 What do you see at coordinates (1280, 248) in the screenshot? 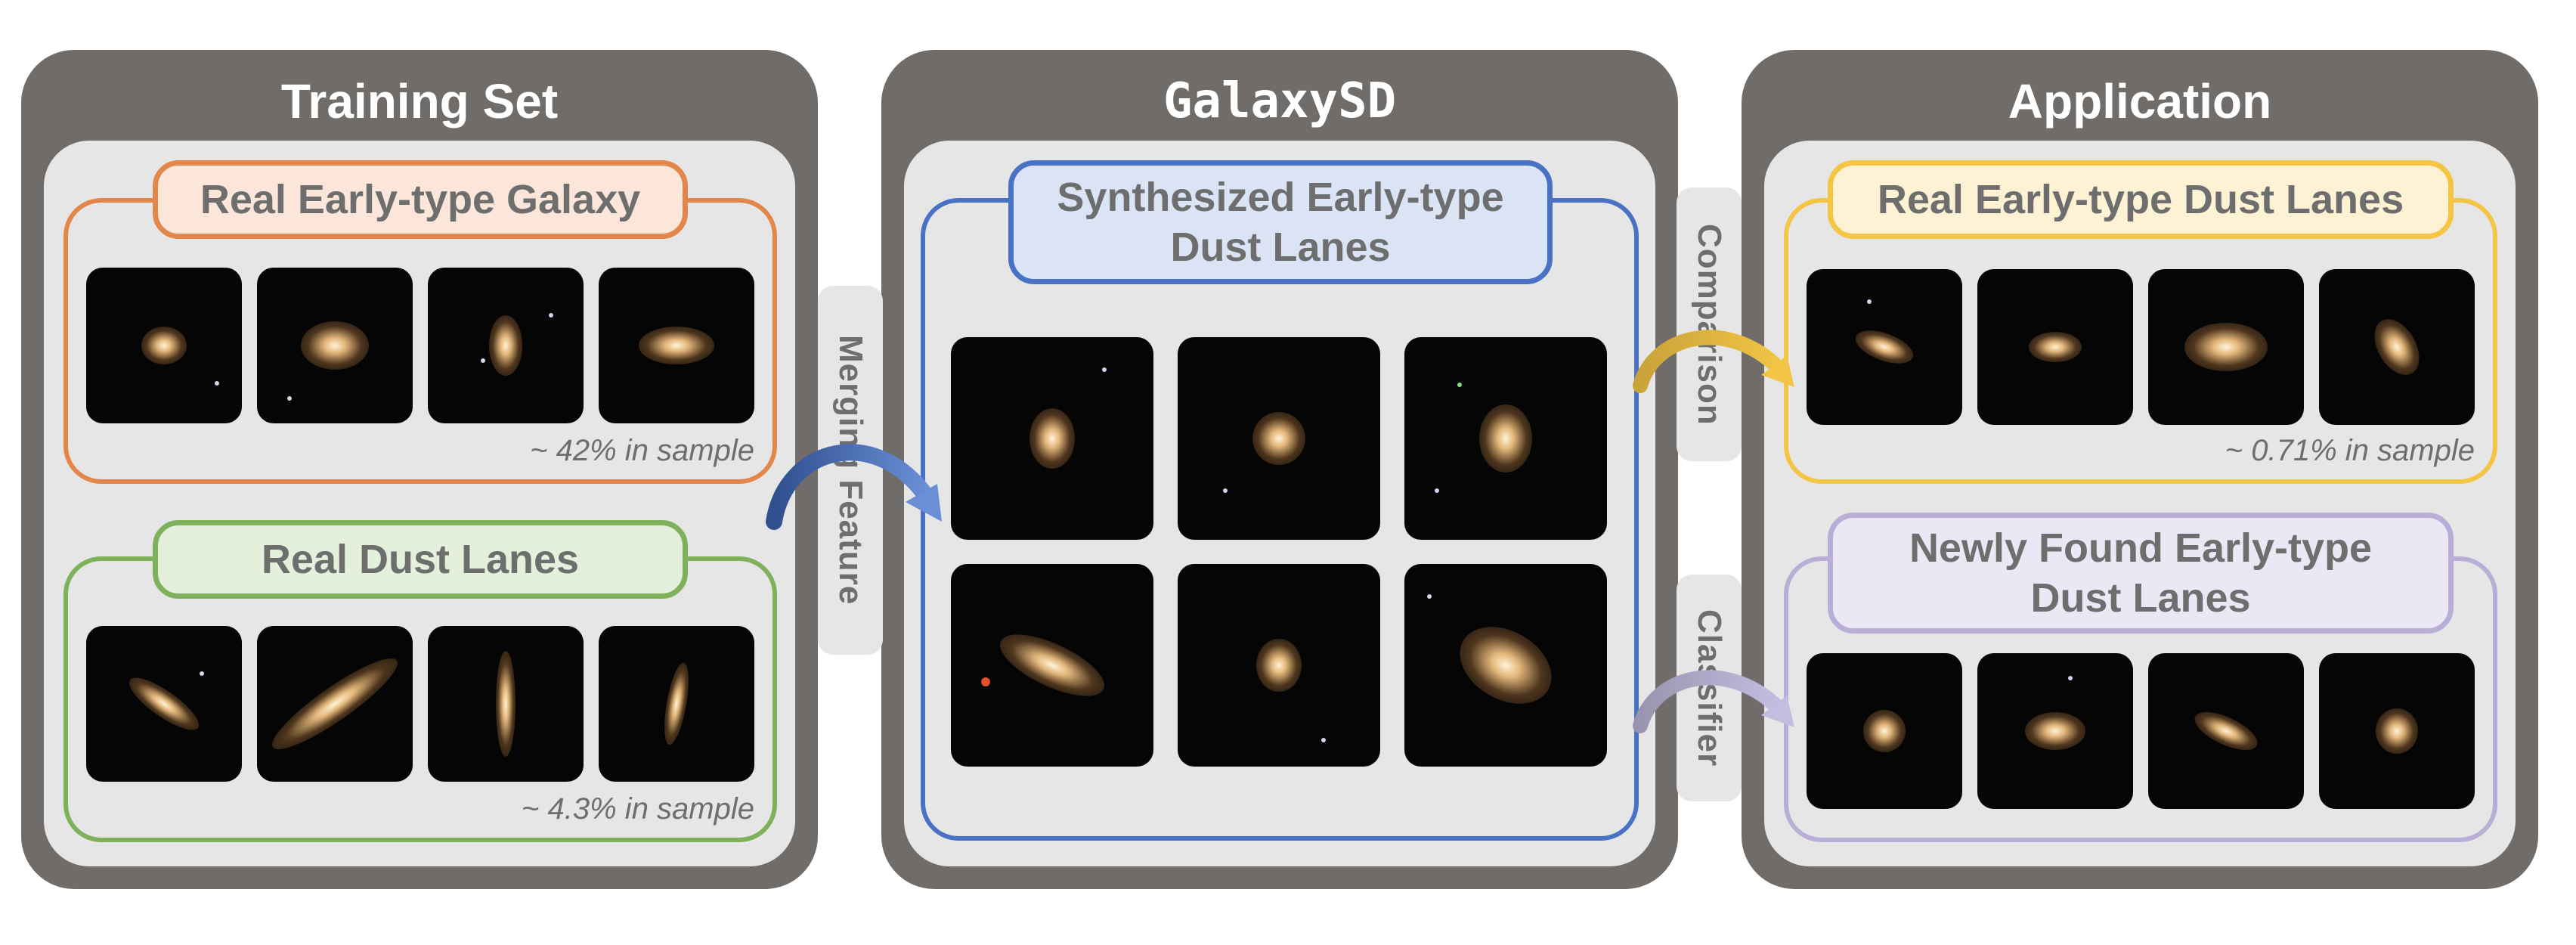
I see `synthesized-label-line2: Dust Lanes` at bounding box center [1280, 248].